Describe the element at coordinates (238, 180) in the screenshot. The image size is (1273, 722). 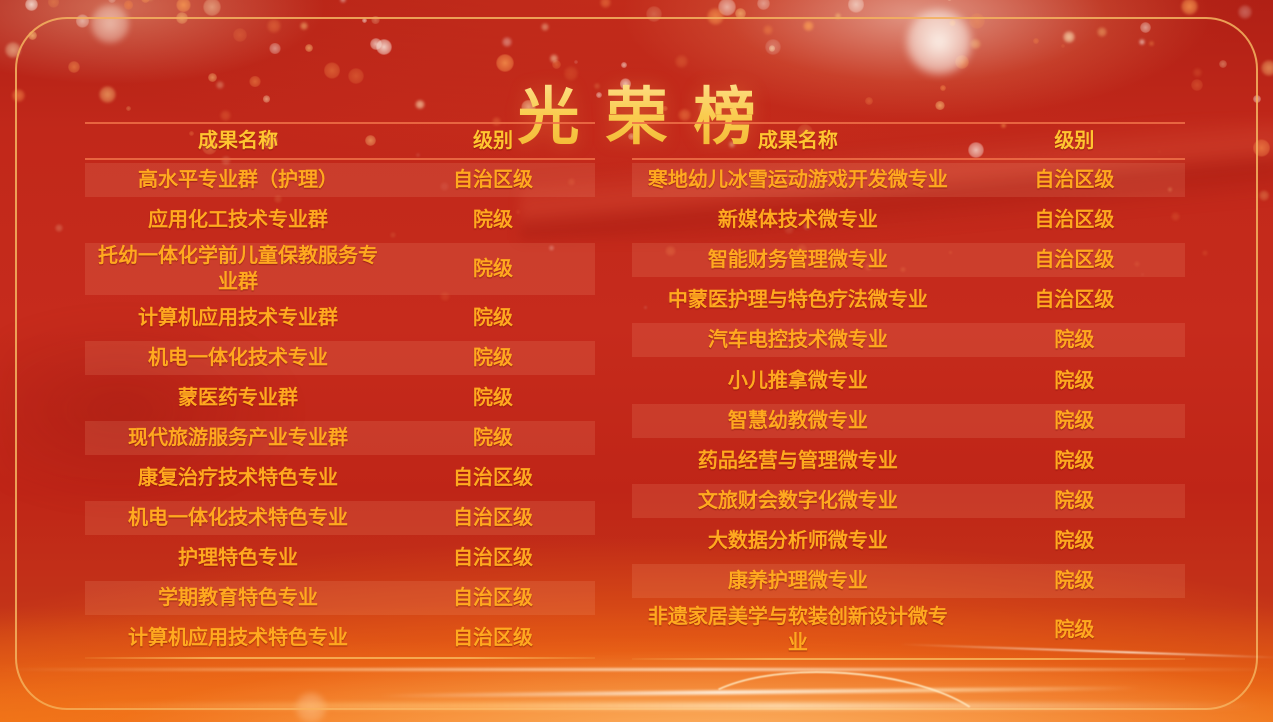
I see `achievement-name: 高水平专业群（护理）` at that location.